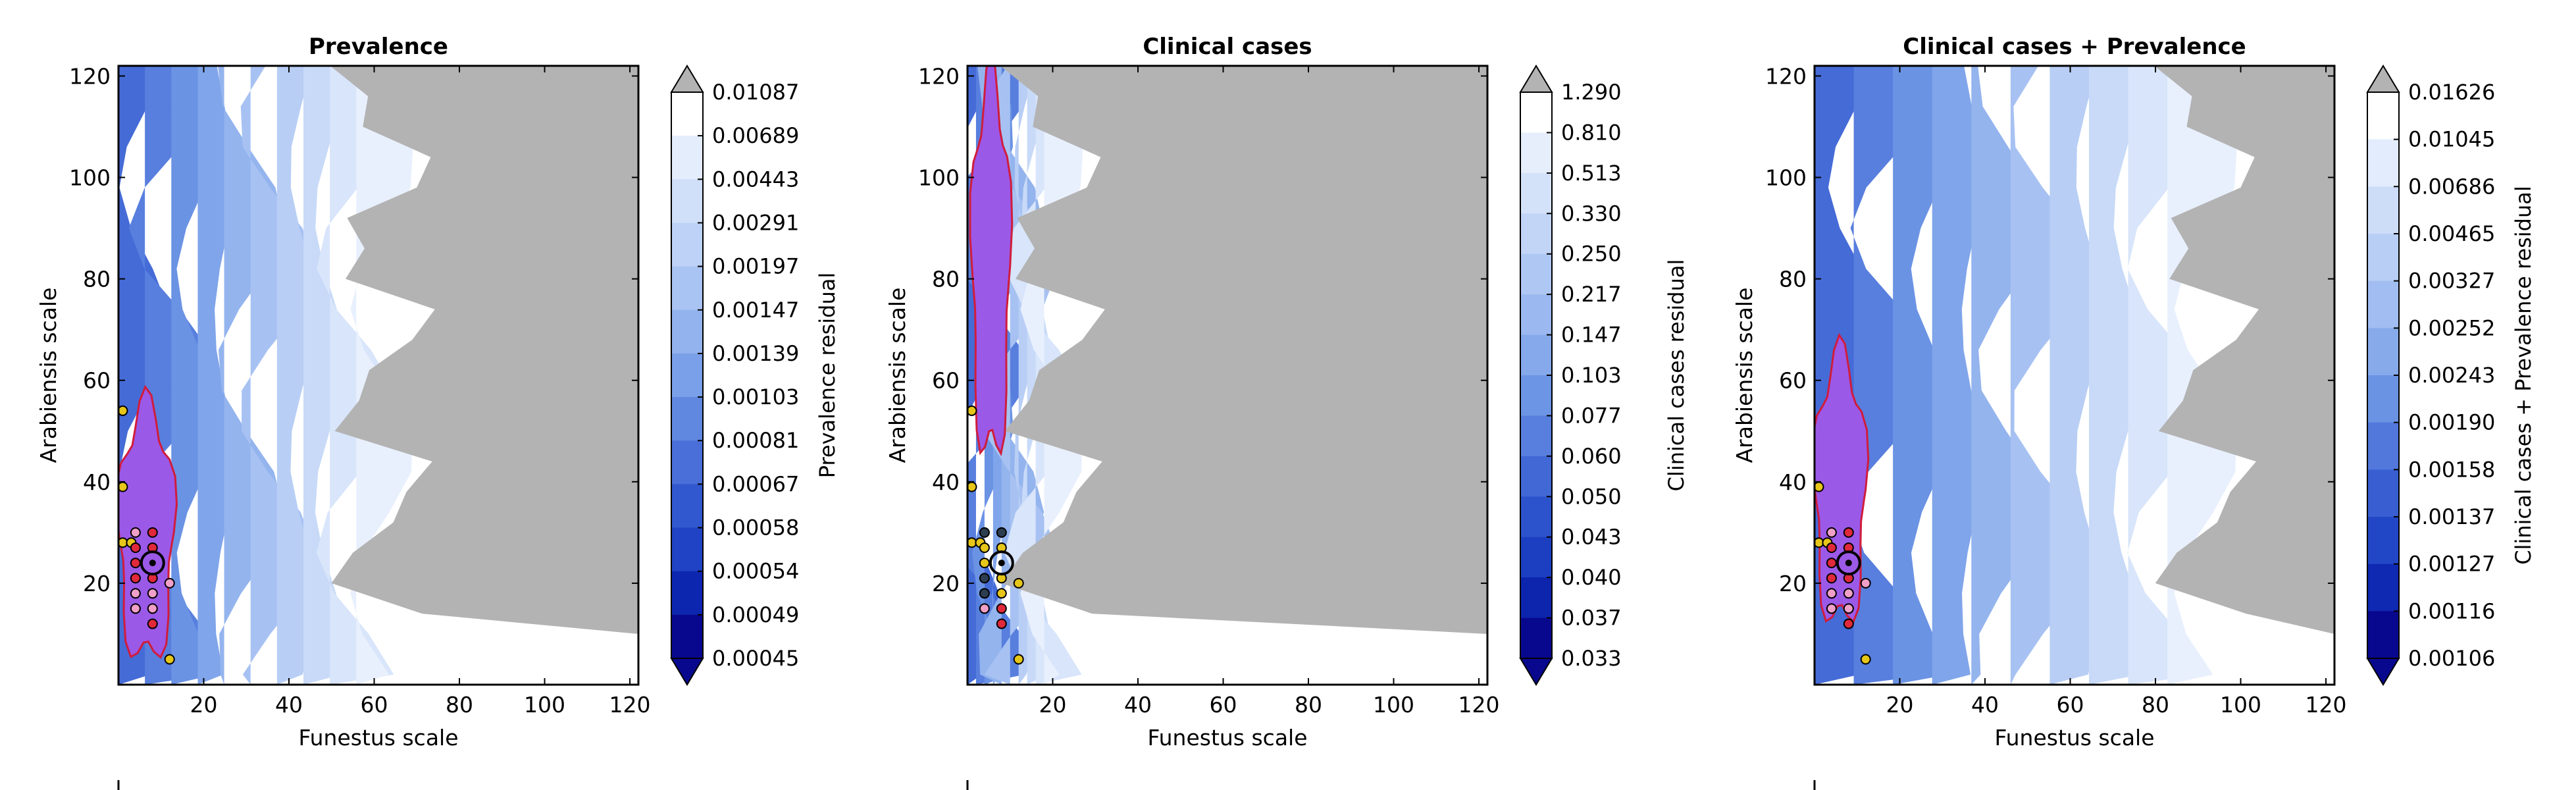  Describe the element at coordinates (90, 178) in the screenshot. I see `y-tick-label: 100` at that location.